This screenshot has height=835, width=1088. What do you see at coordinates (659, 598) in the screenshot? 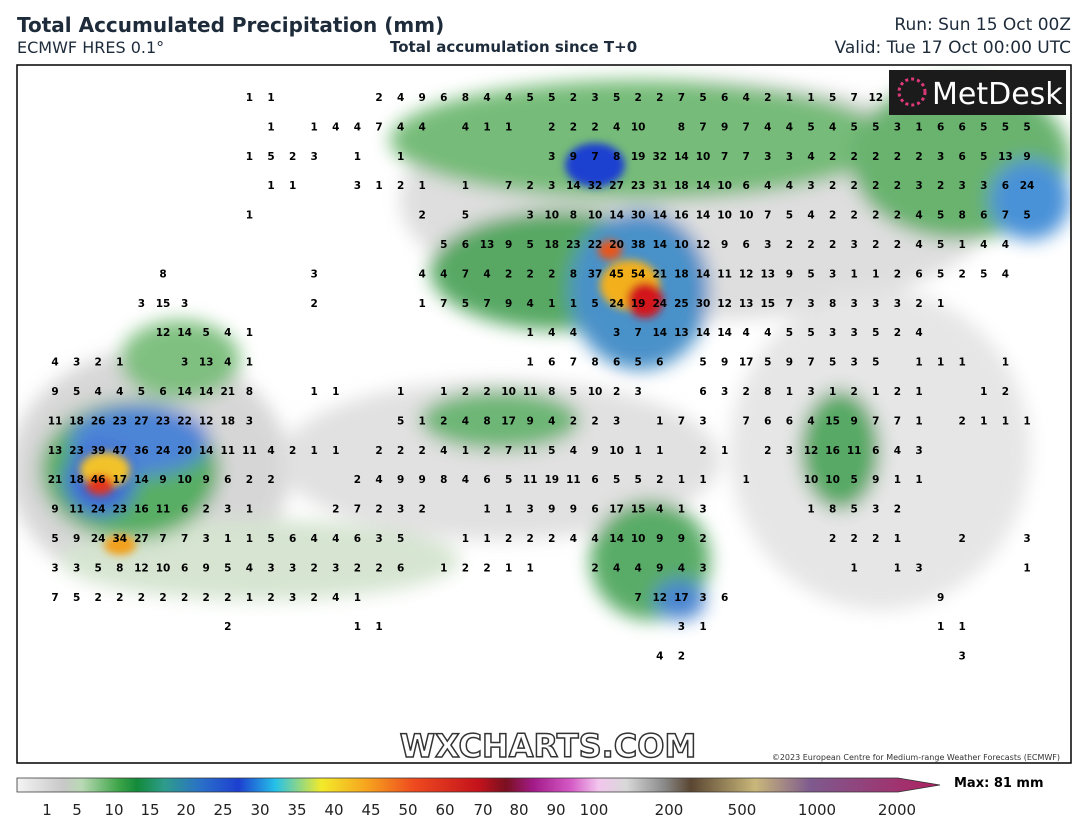
I see `grid-value: 12` at bounding box center [659, 598].